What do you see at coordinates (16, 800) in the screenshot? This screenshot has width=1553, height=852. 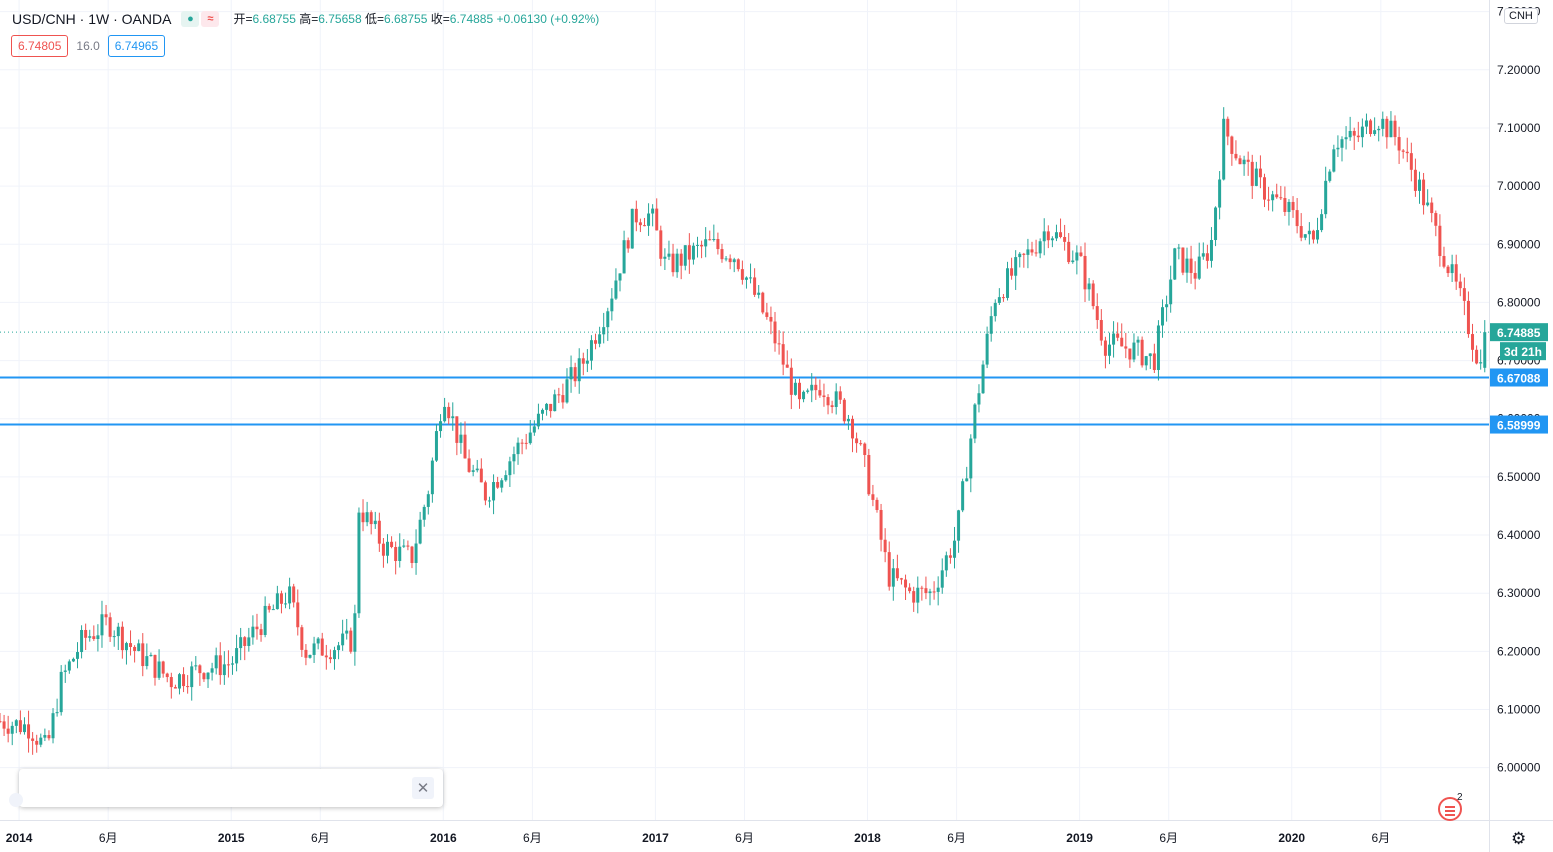 I see `scroll-handle-icon` at bounding box center [16, 800].